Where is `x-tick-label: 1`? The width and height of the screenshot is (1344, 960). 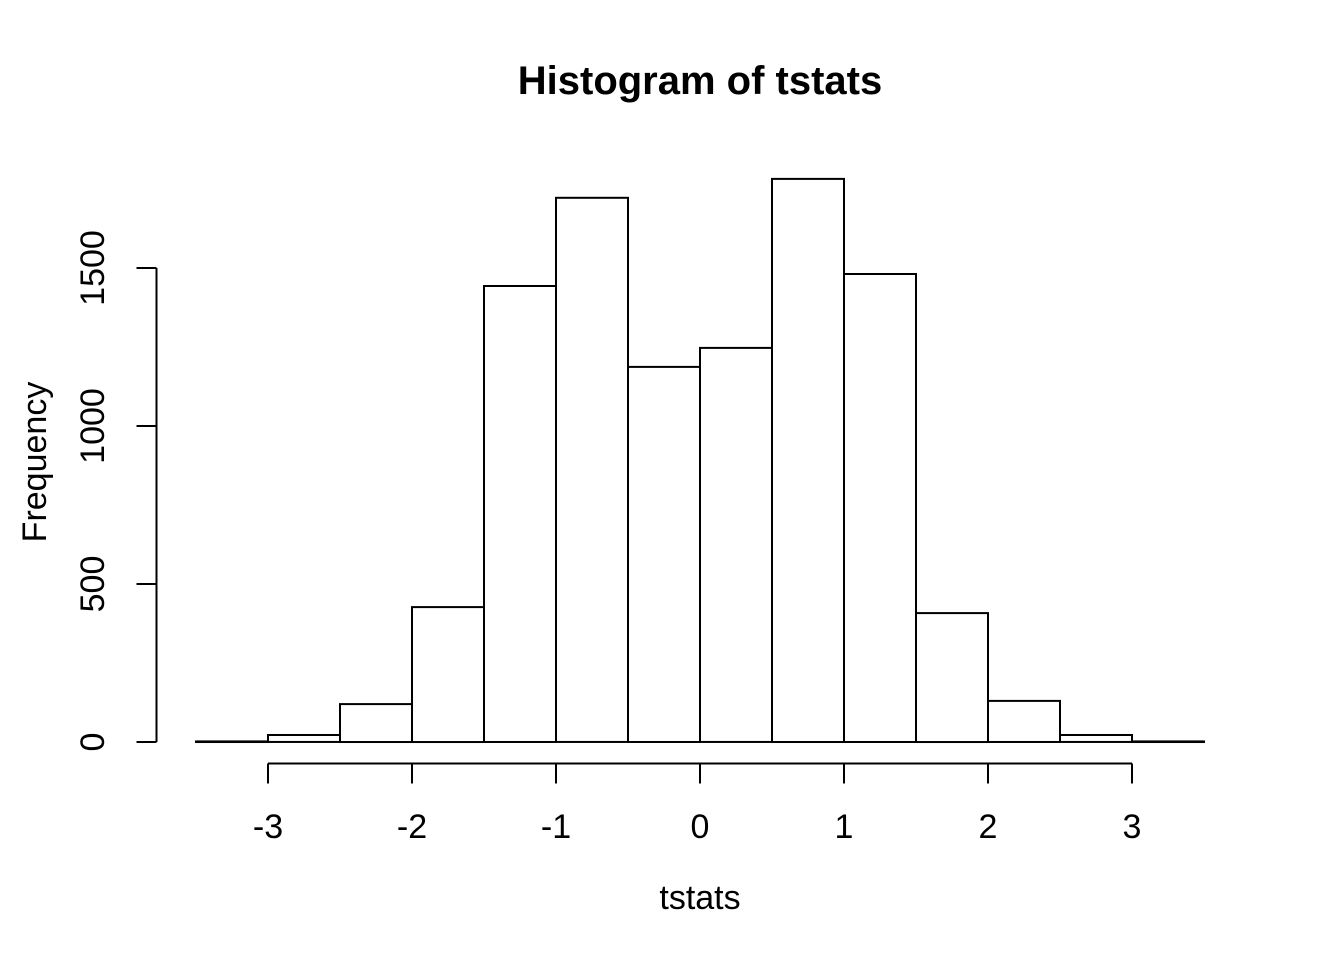 x-tick-label: 1 is located at coordinates (844, 827).